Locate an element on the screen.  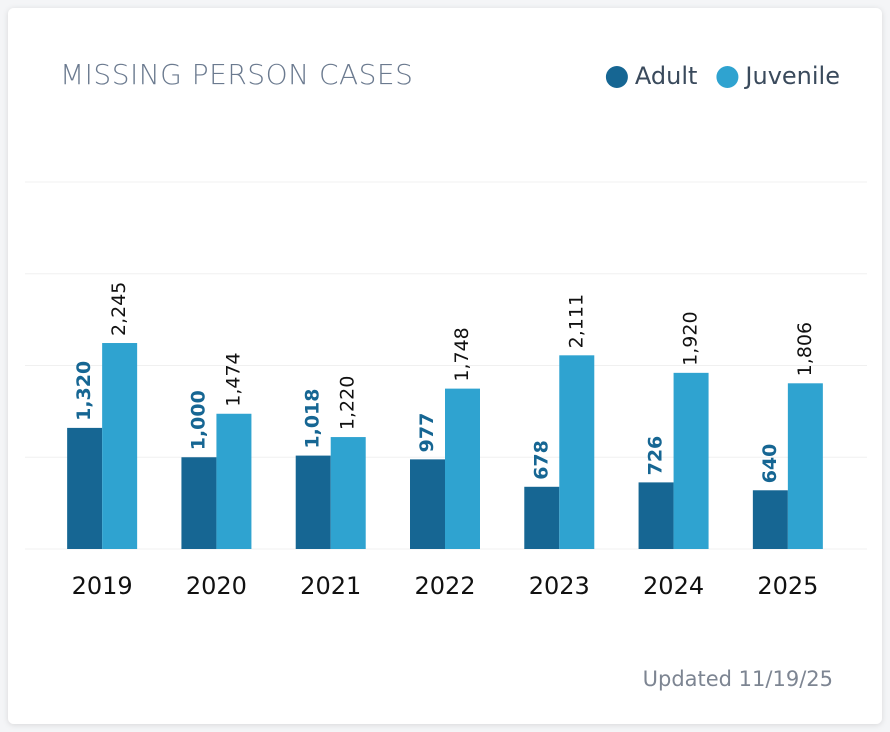
value-label: 1,018 is located at coordinates (313, 418).